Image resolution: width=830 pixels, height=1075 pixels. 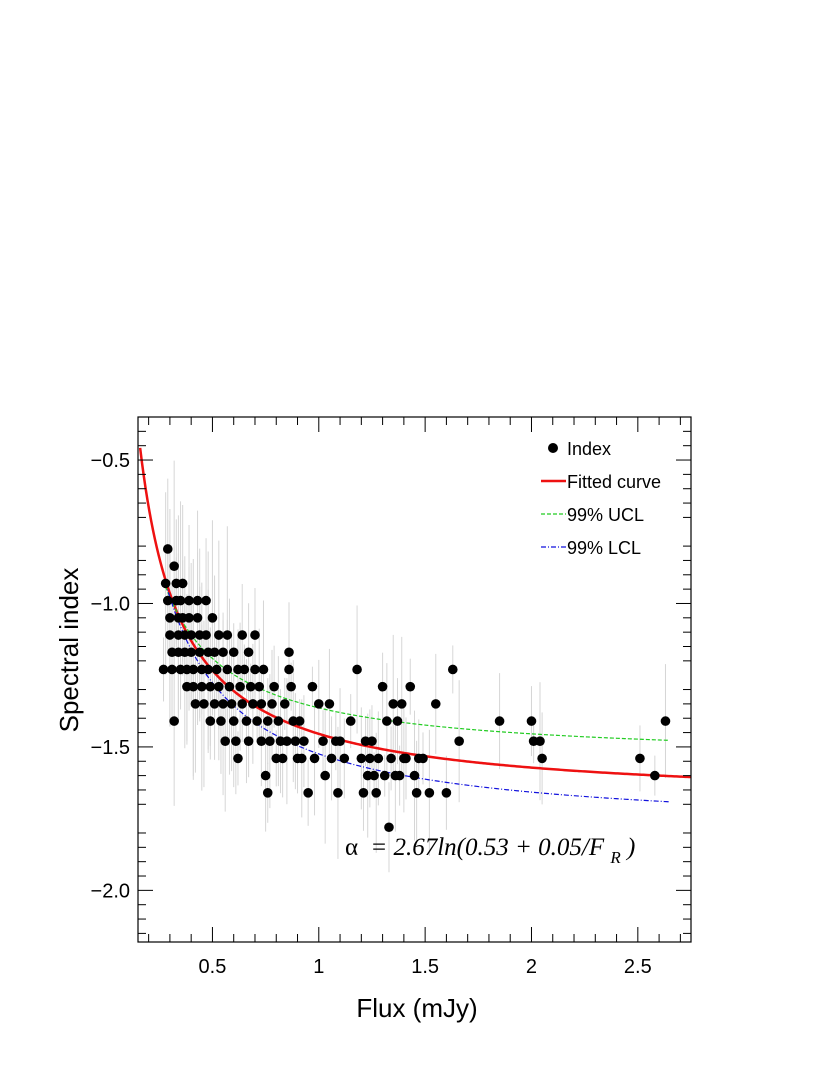 What do you see at coordinates (605, 515) in the screenshot?
I see `legend-label-ucl: 99% UCL` at bounding box center [605, 515].